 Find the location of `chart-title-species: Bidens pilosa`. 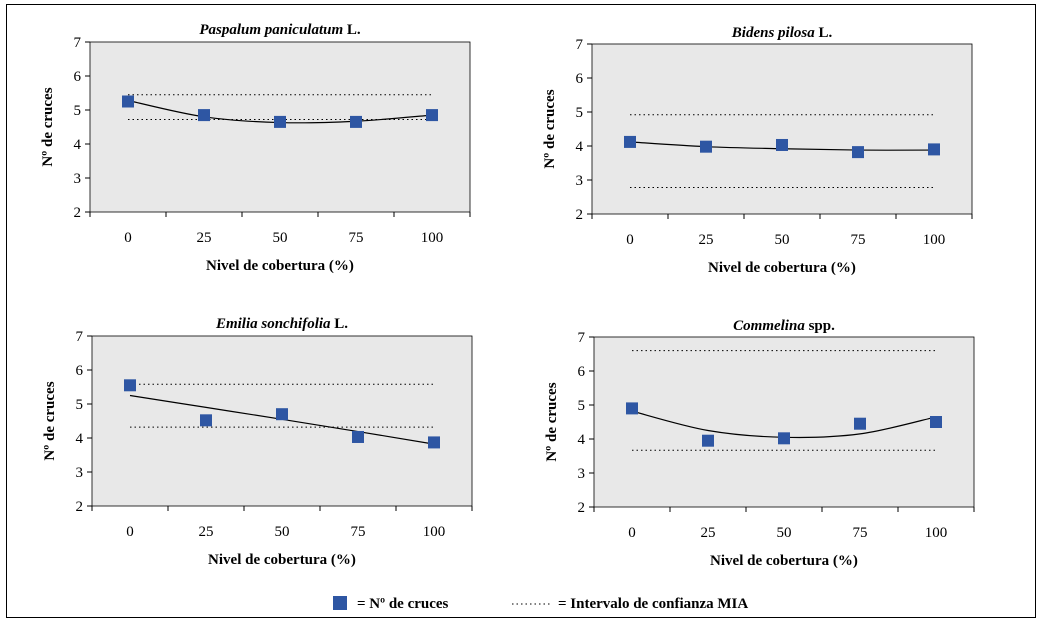

chart-title-species: Bidens pilosa is located at coordinates (773, 33).